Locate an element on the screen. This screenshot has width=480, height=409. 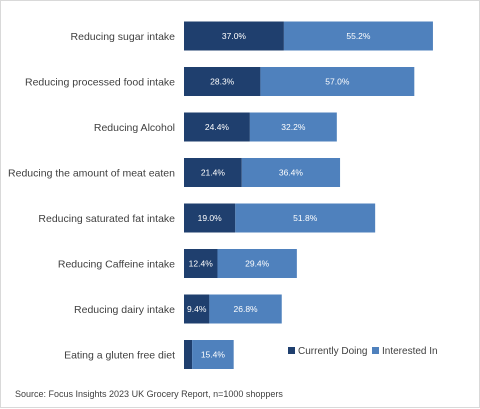
data-label: 36.4% is located at coordinates (291, 173).